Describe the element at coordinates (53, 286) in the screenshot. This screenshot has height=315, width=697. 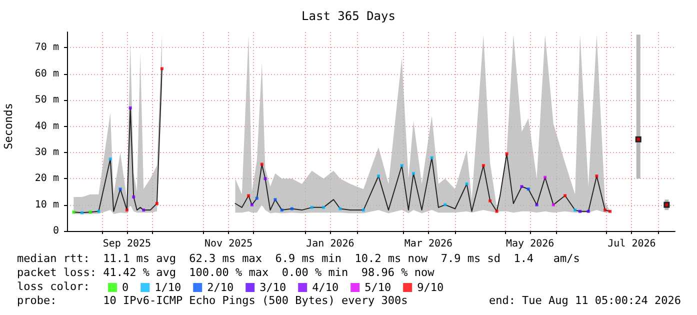
I see `legend-title: loss color:` at that location.